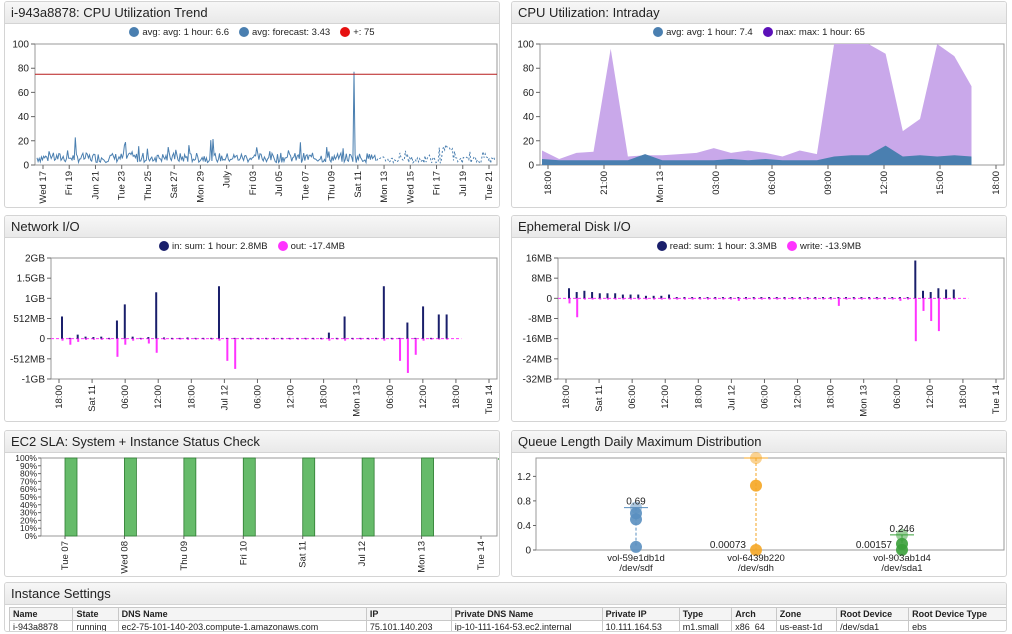 The image size is (1012, 634). I want to click on disk-io-x-tick-label: Jul 12, so click(731, 397).